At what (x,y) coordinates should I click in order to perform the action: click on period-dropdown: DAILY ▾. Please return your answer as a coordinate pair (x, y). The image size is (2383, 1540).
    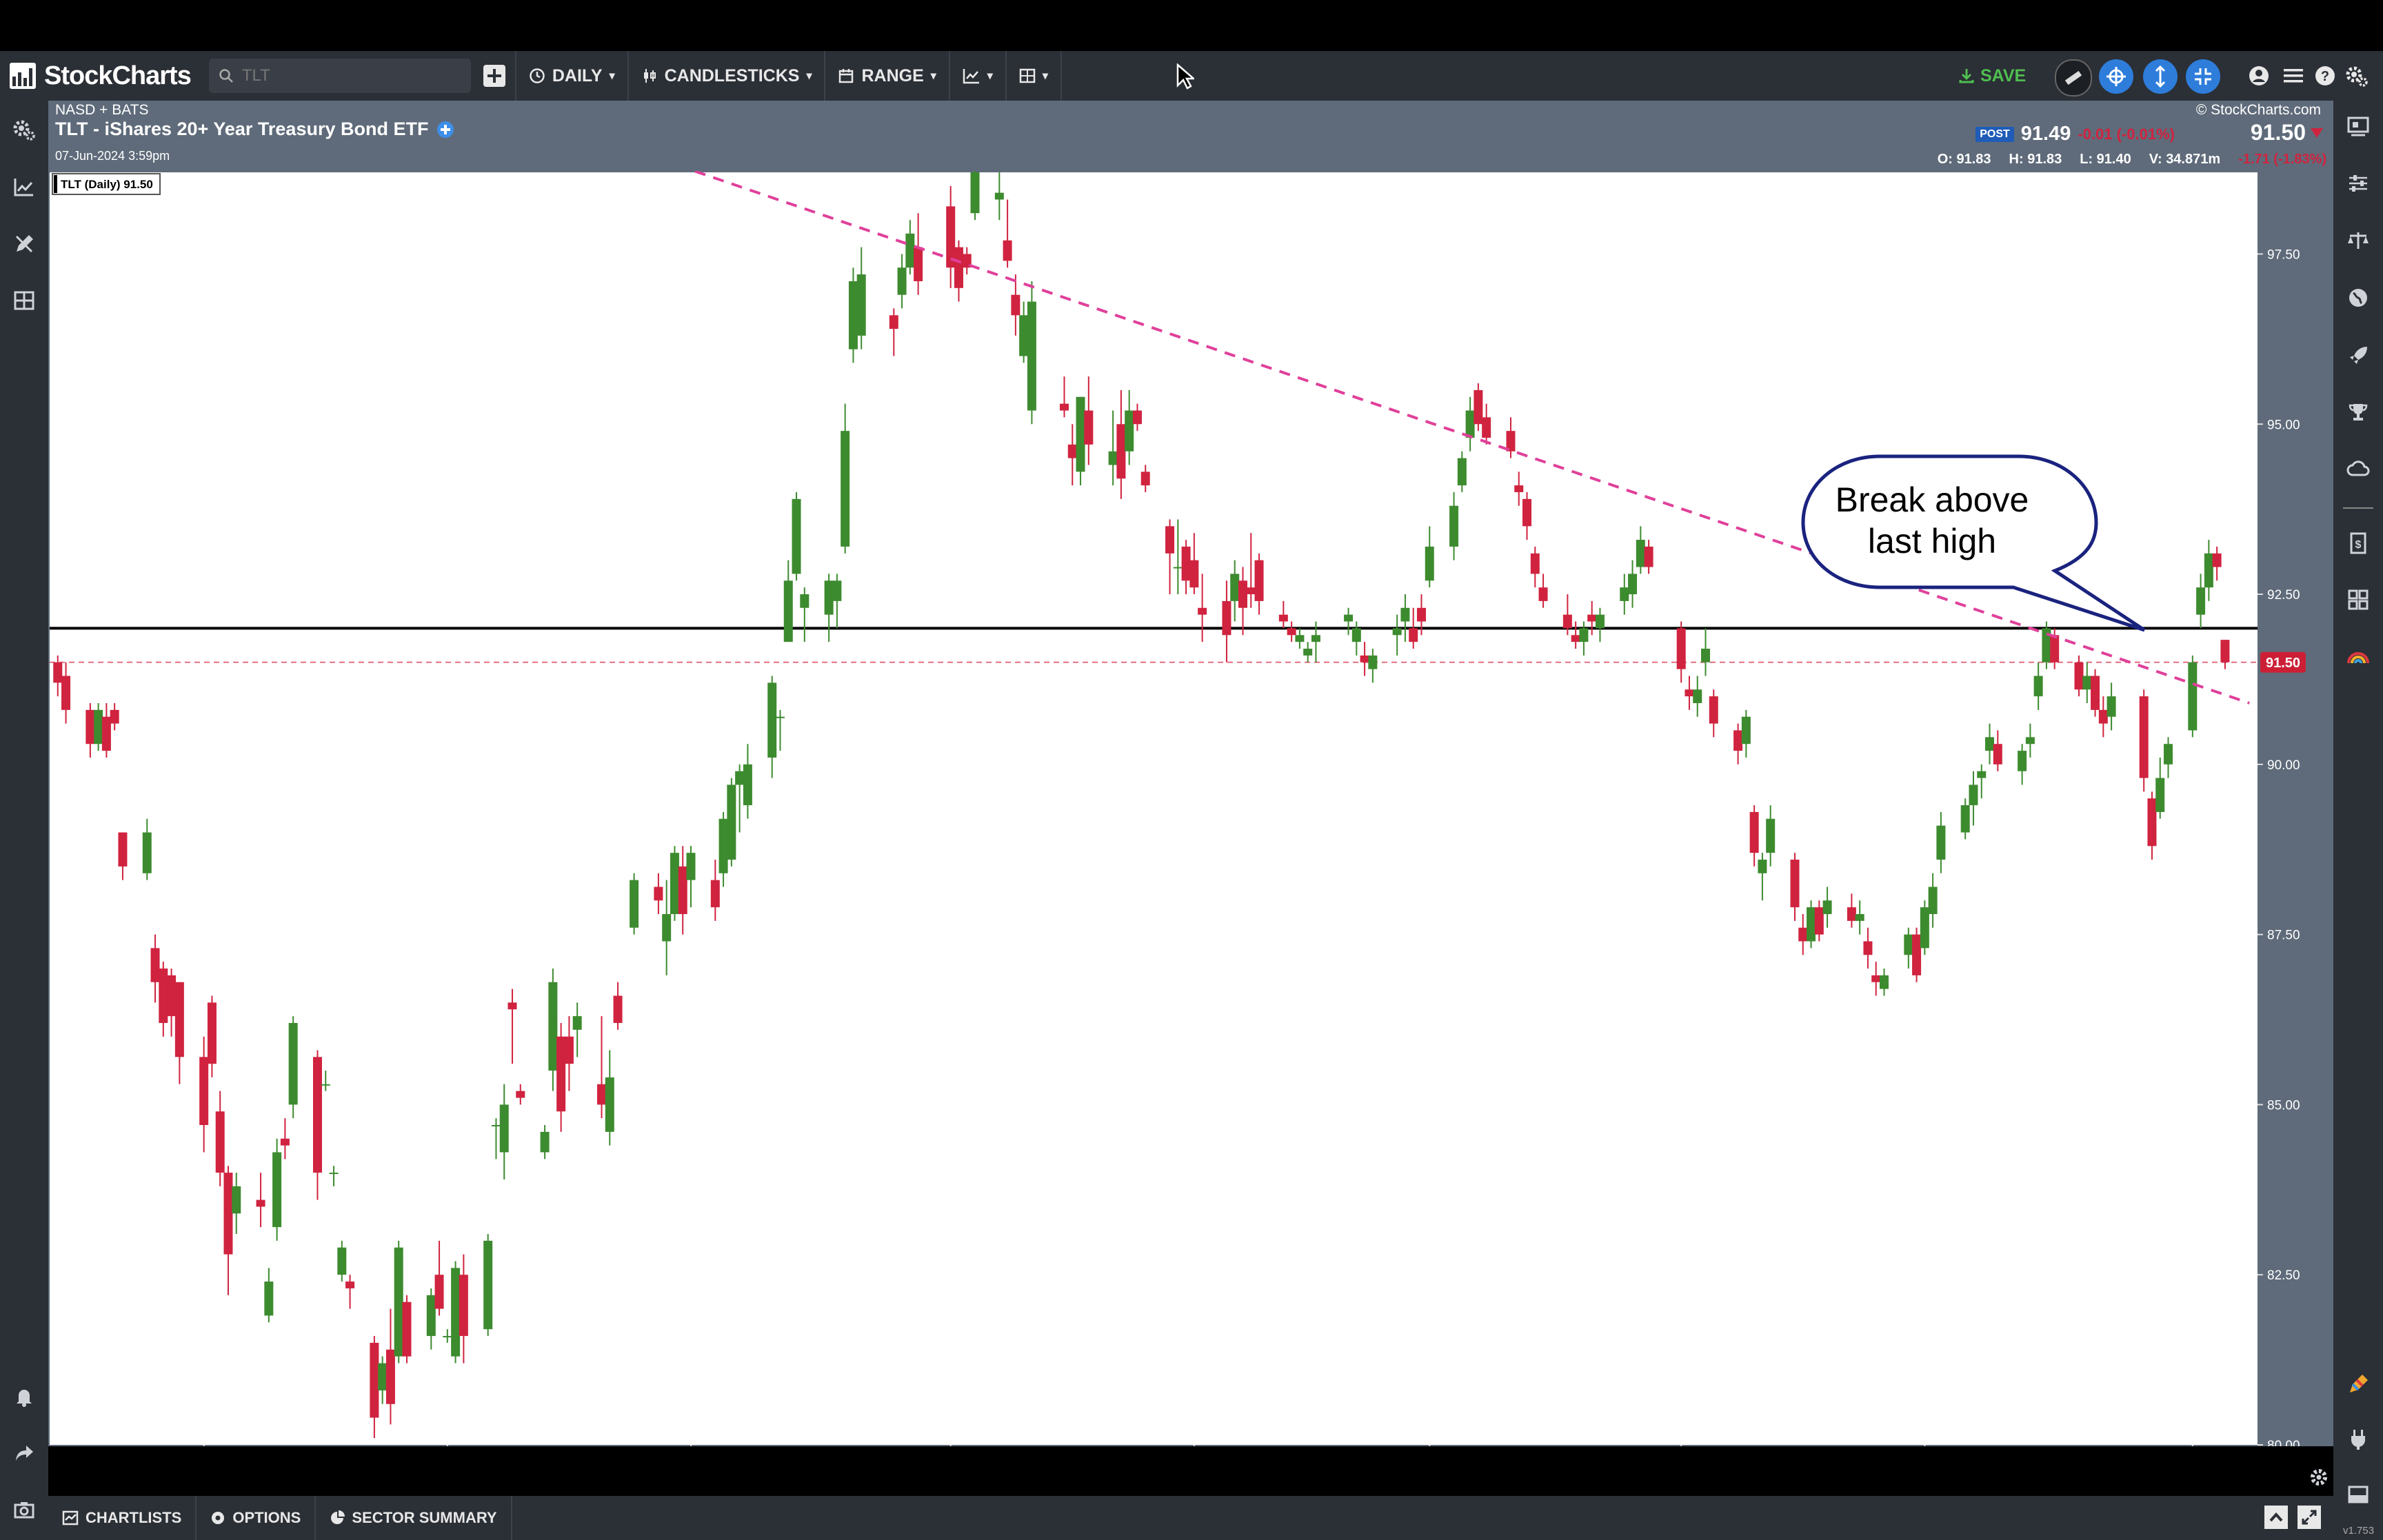
    Looking at the image, I should click on (571, 76).